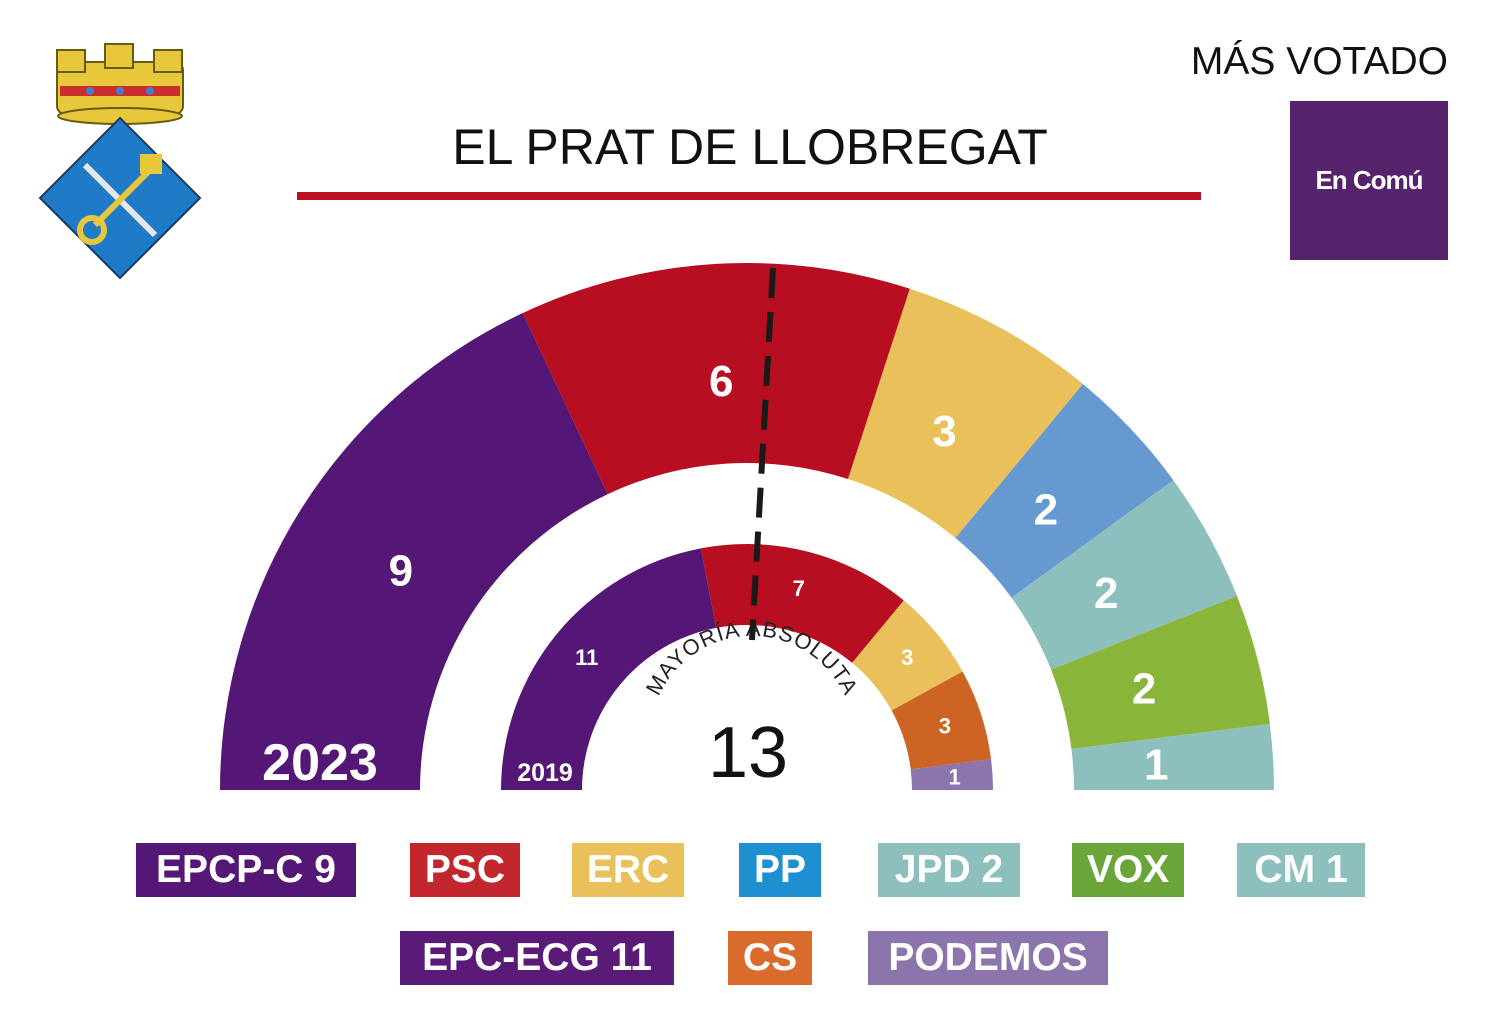 This screenshot has width=1494, height=1019. Describe the element at coordinates (320, 763) in the screenshot. I see `year-label-2023: 2023` at that location.